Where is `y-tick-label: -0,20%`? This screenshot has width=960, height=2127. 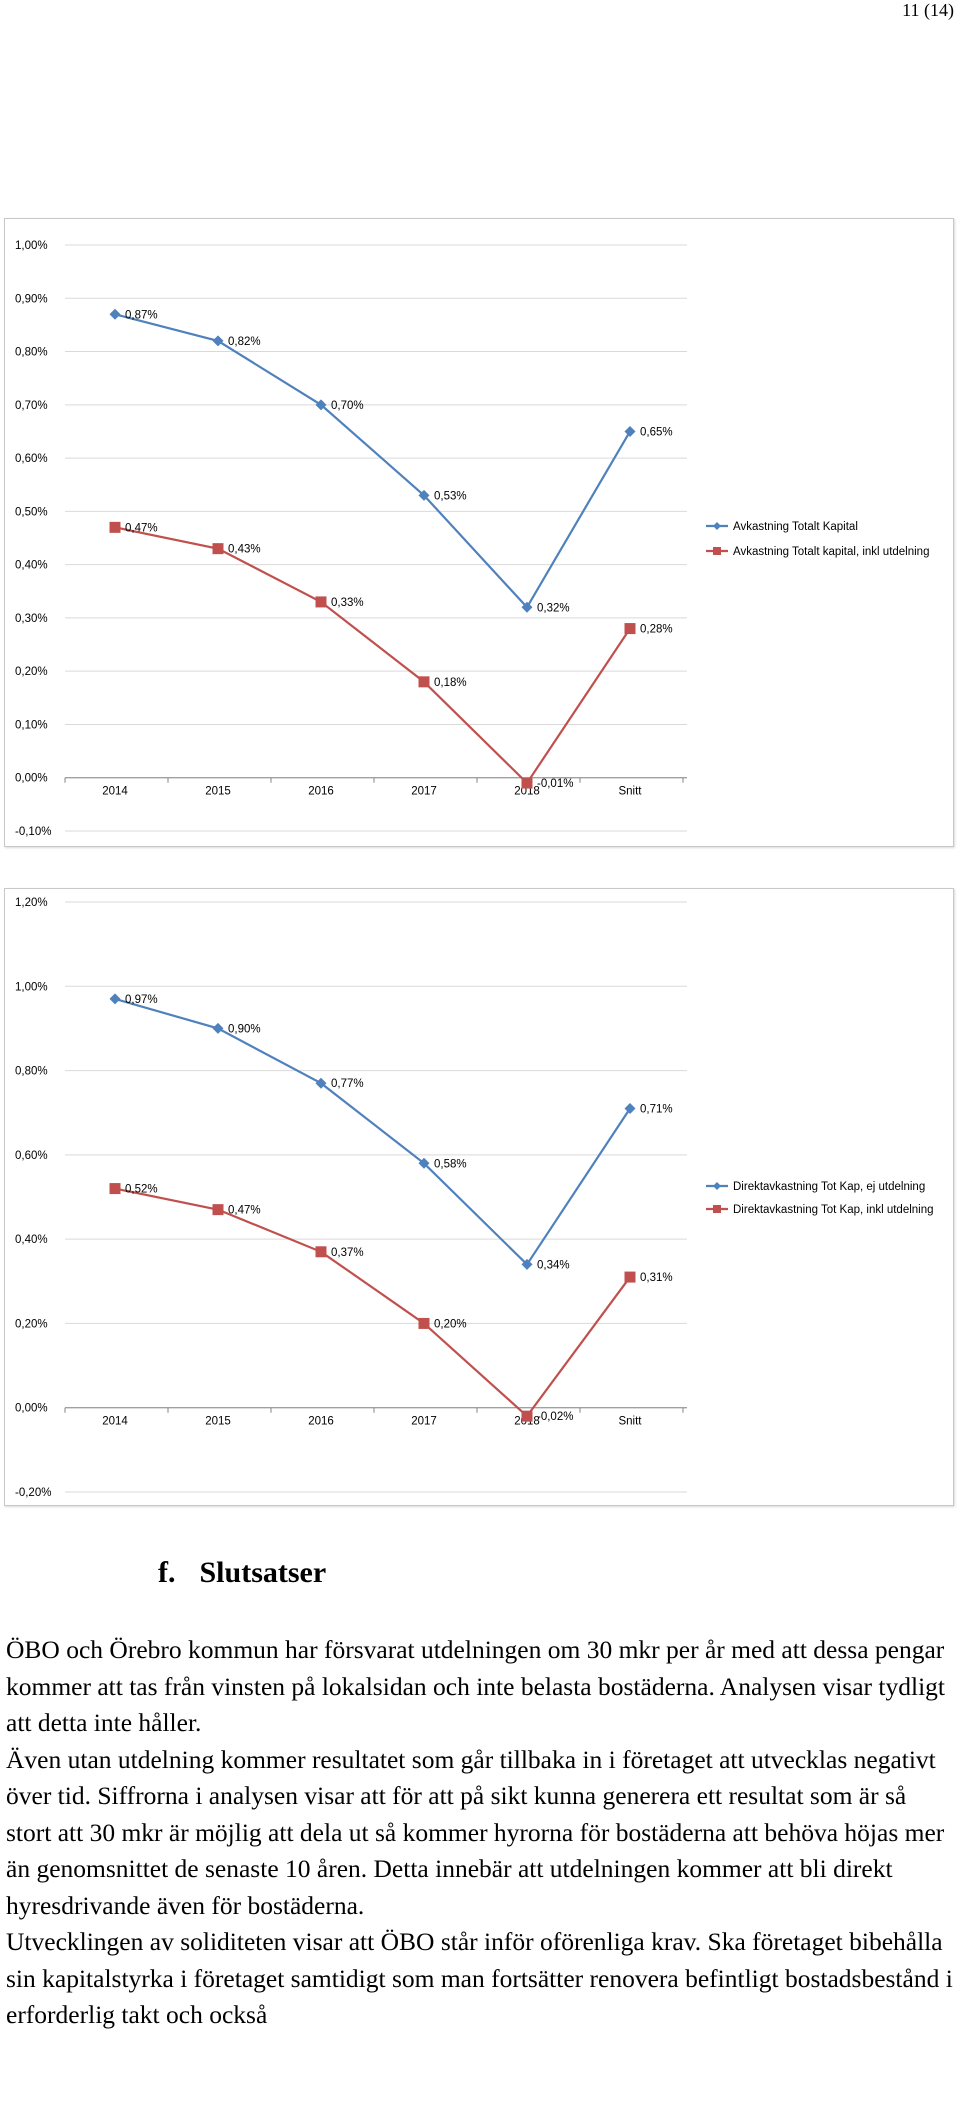
y-tick-label: -0,20% is located at coordinates (33, 1493).